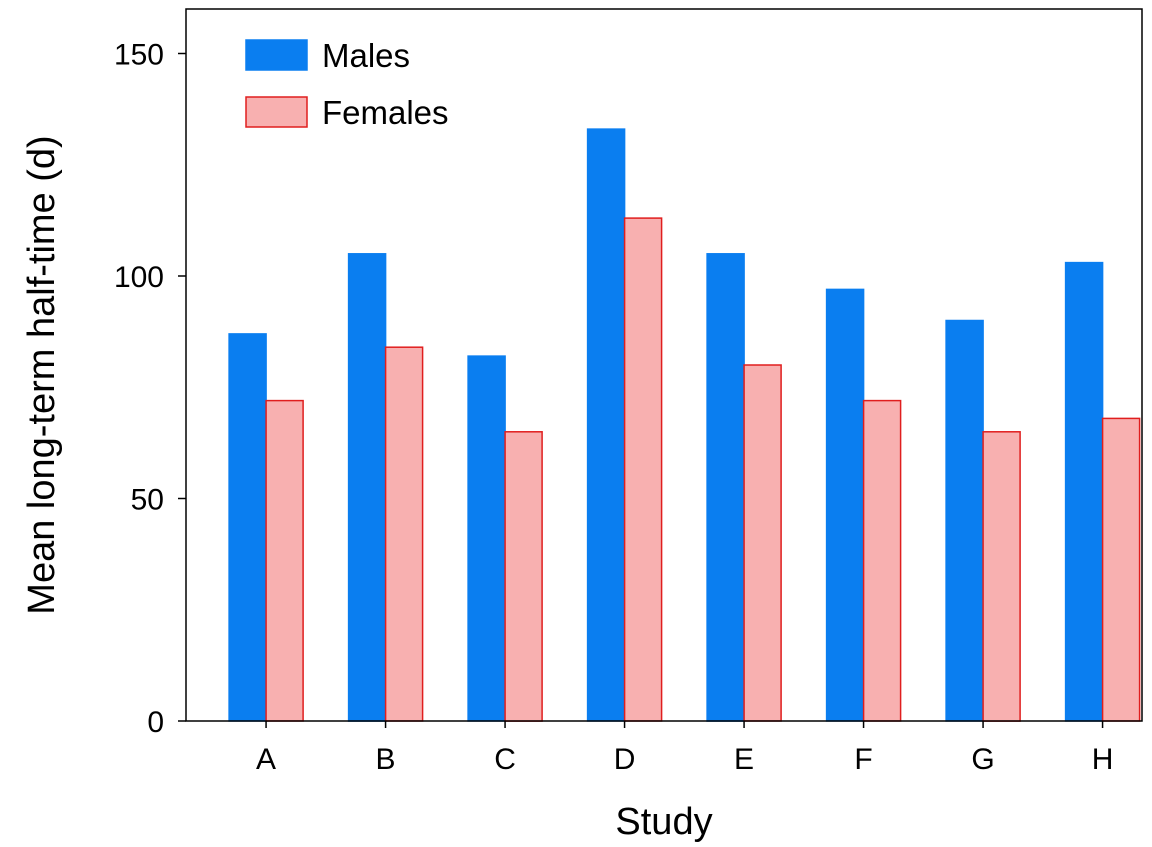  What do you see at coordinates (882, 560) in the screenshot?
I see `bar-females-f` at bounding box center [882, 560].